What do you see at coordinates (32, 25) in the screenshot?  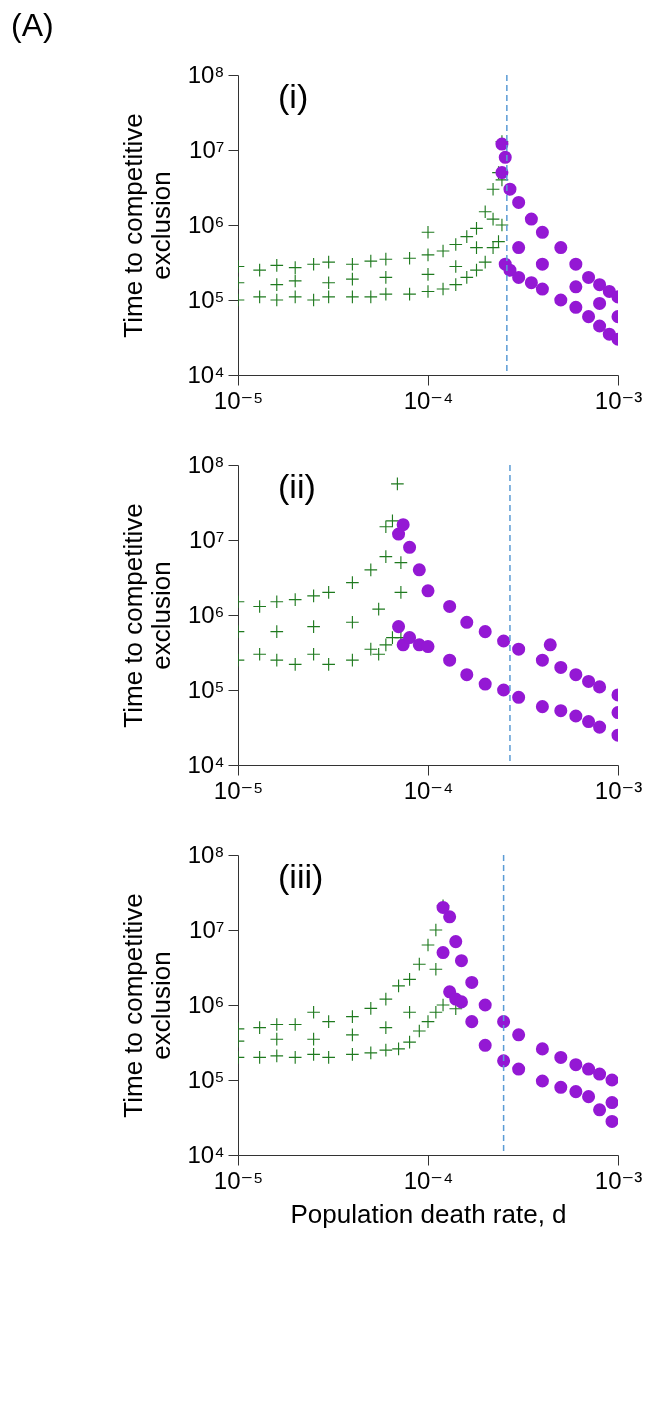 I see `chart-title: (A)` at bounding box center [32, 25].